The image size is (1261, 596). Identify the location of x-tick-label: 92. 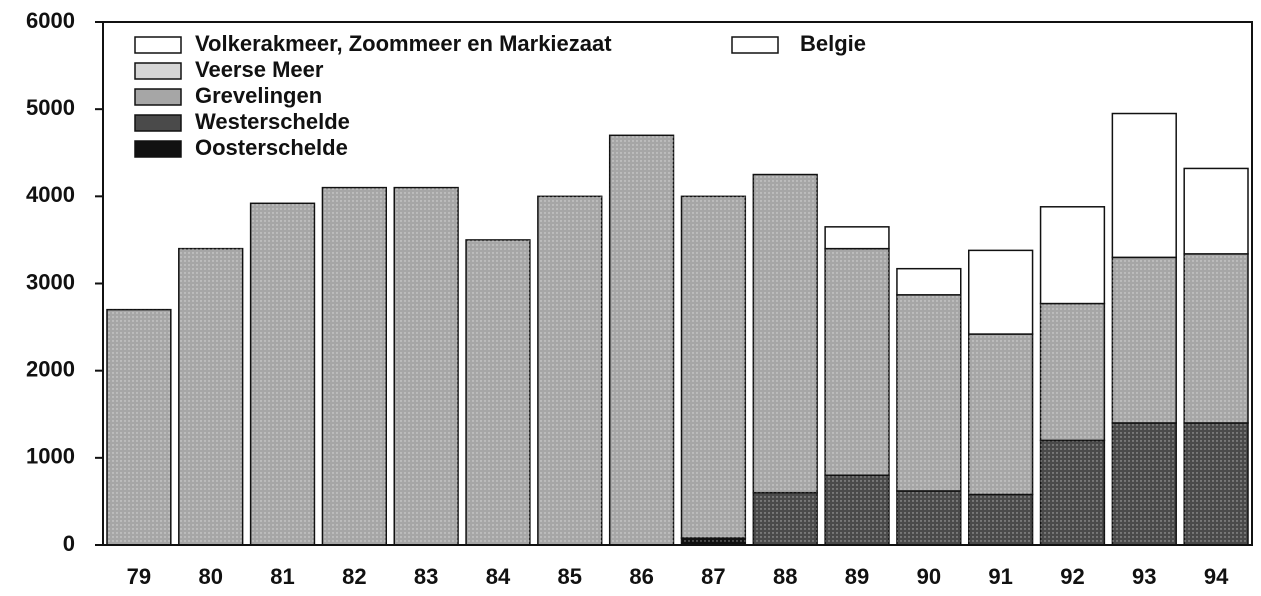
(1072, 576).